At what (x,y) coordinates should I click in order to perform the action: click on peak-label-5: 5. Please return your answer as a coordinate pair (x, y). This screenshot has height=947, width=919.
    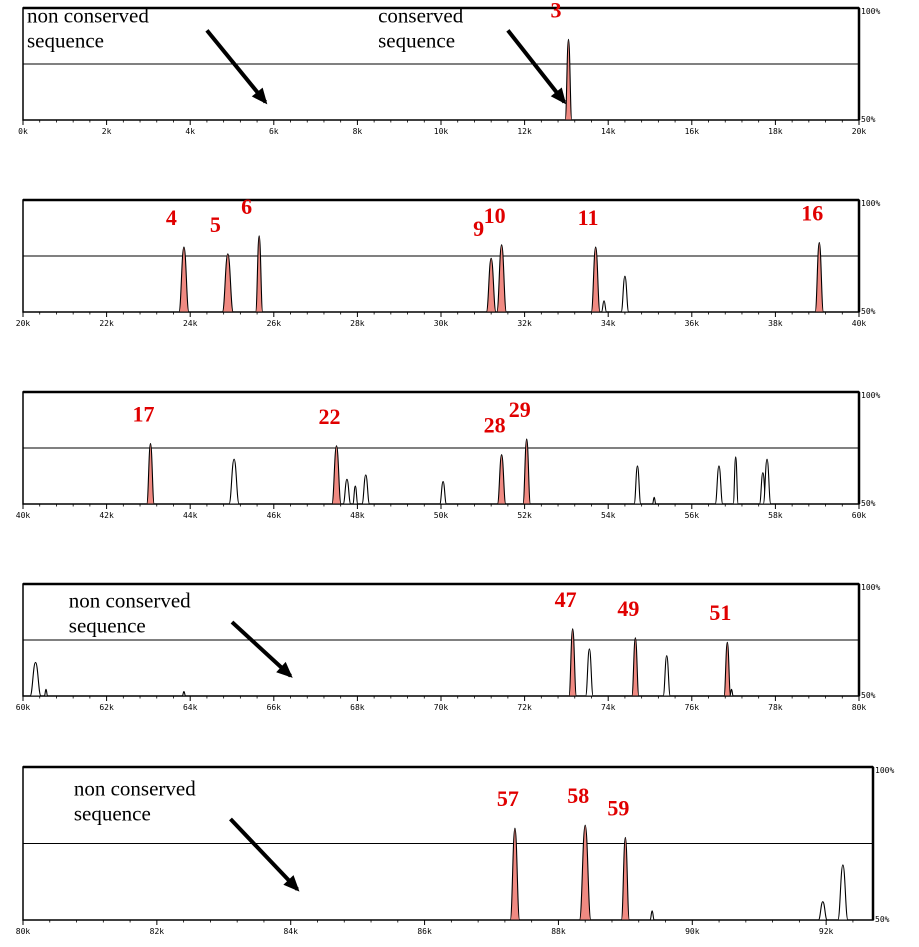
    Looking at the image, I should click on (215, 224).